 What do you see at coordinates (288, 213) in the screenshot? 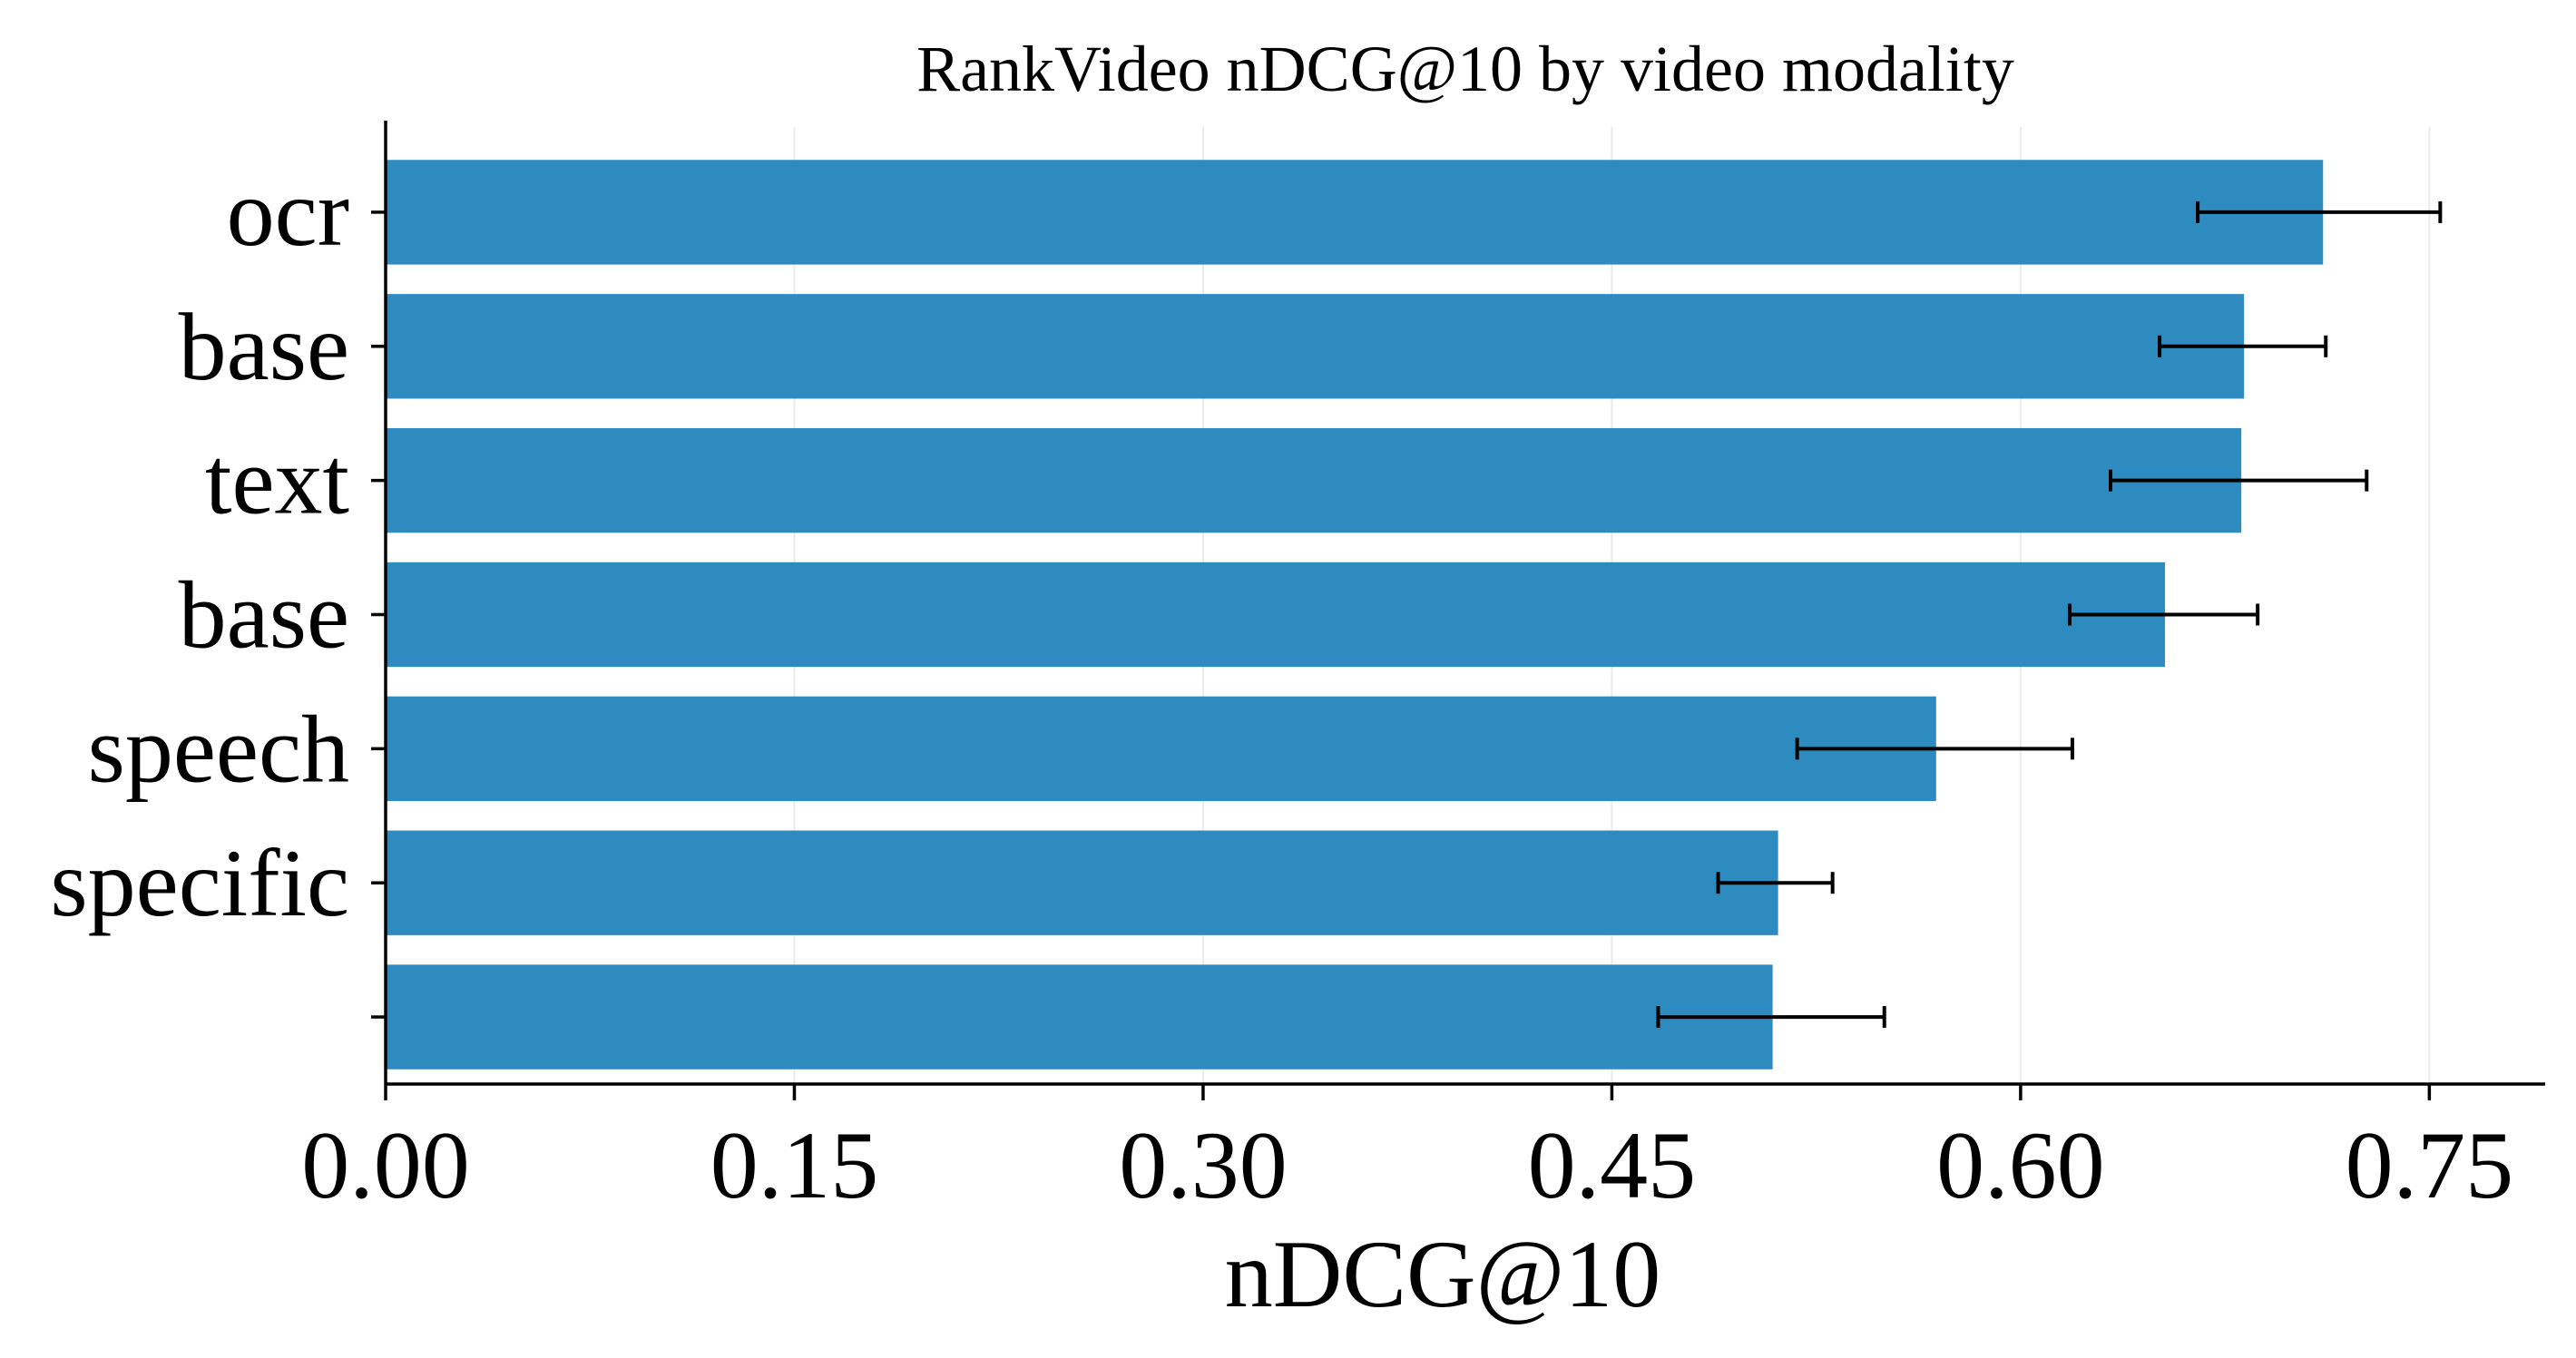
I see `y-tick-label: ocr` at bounding box center [288, 213].